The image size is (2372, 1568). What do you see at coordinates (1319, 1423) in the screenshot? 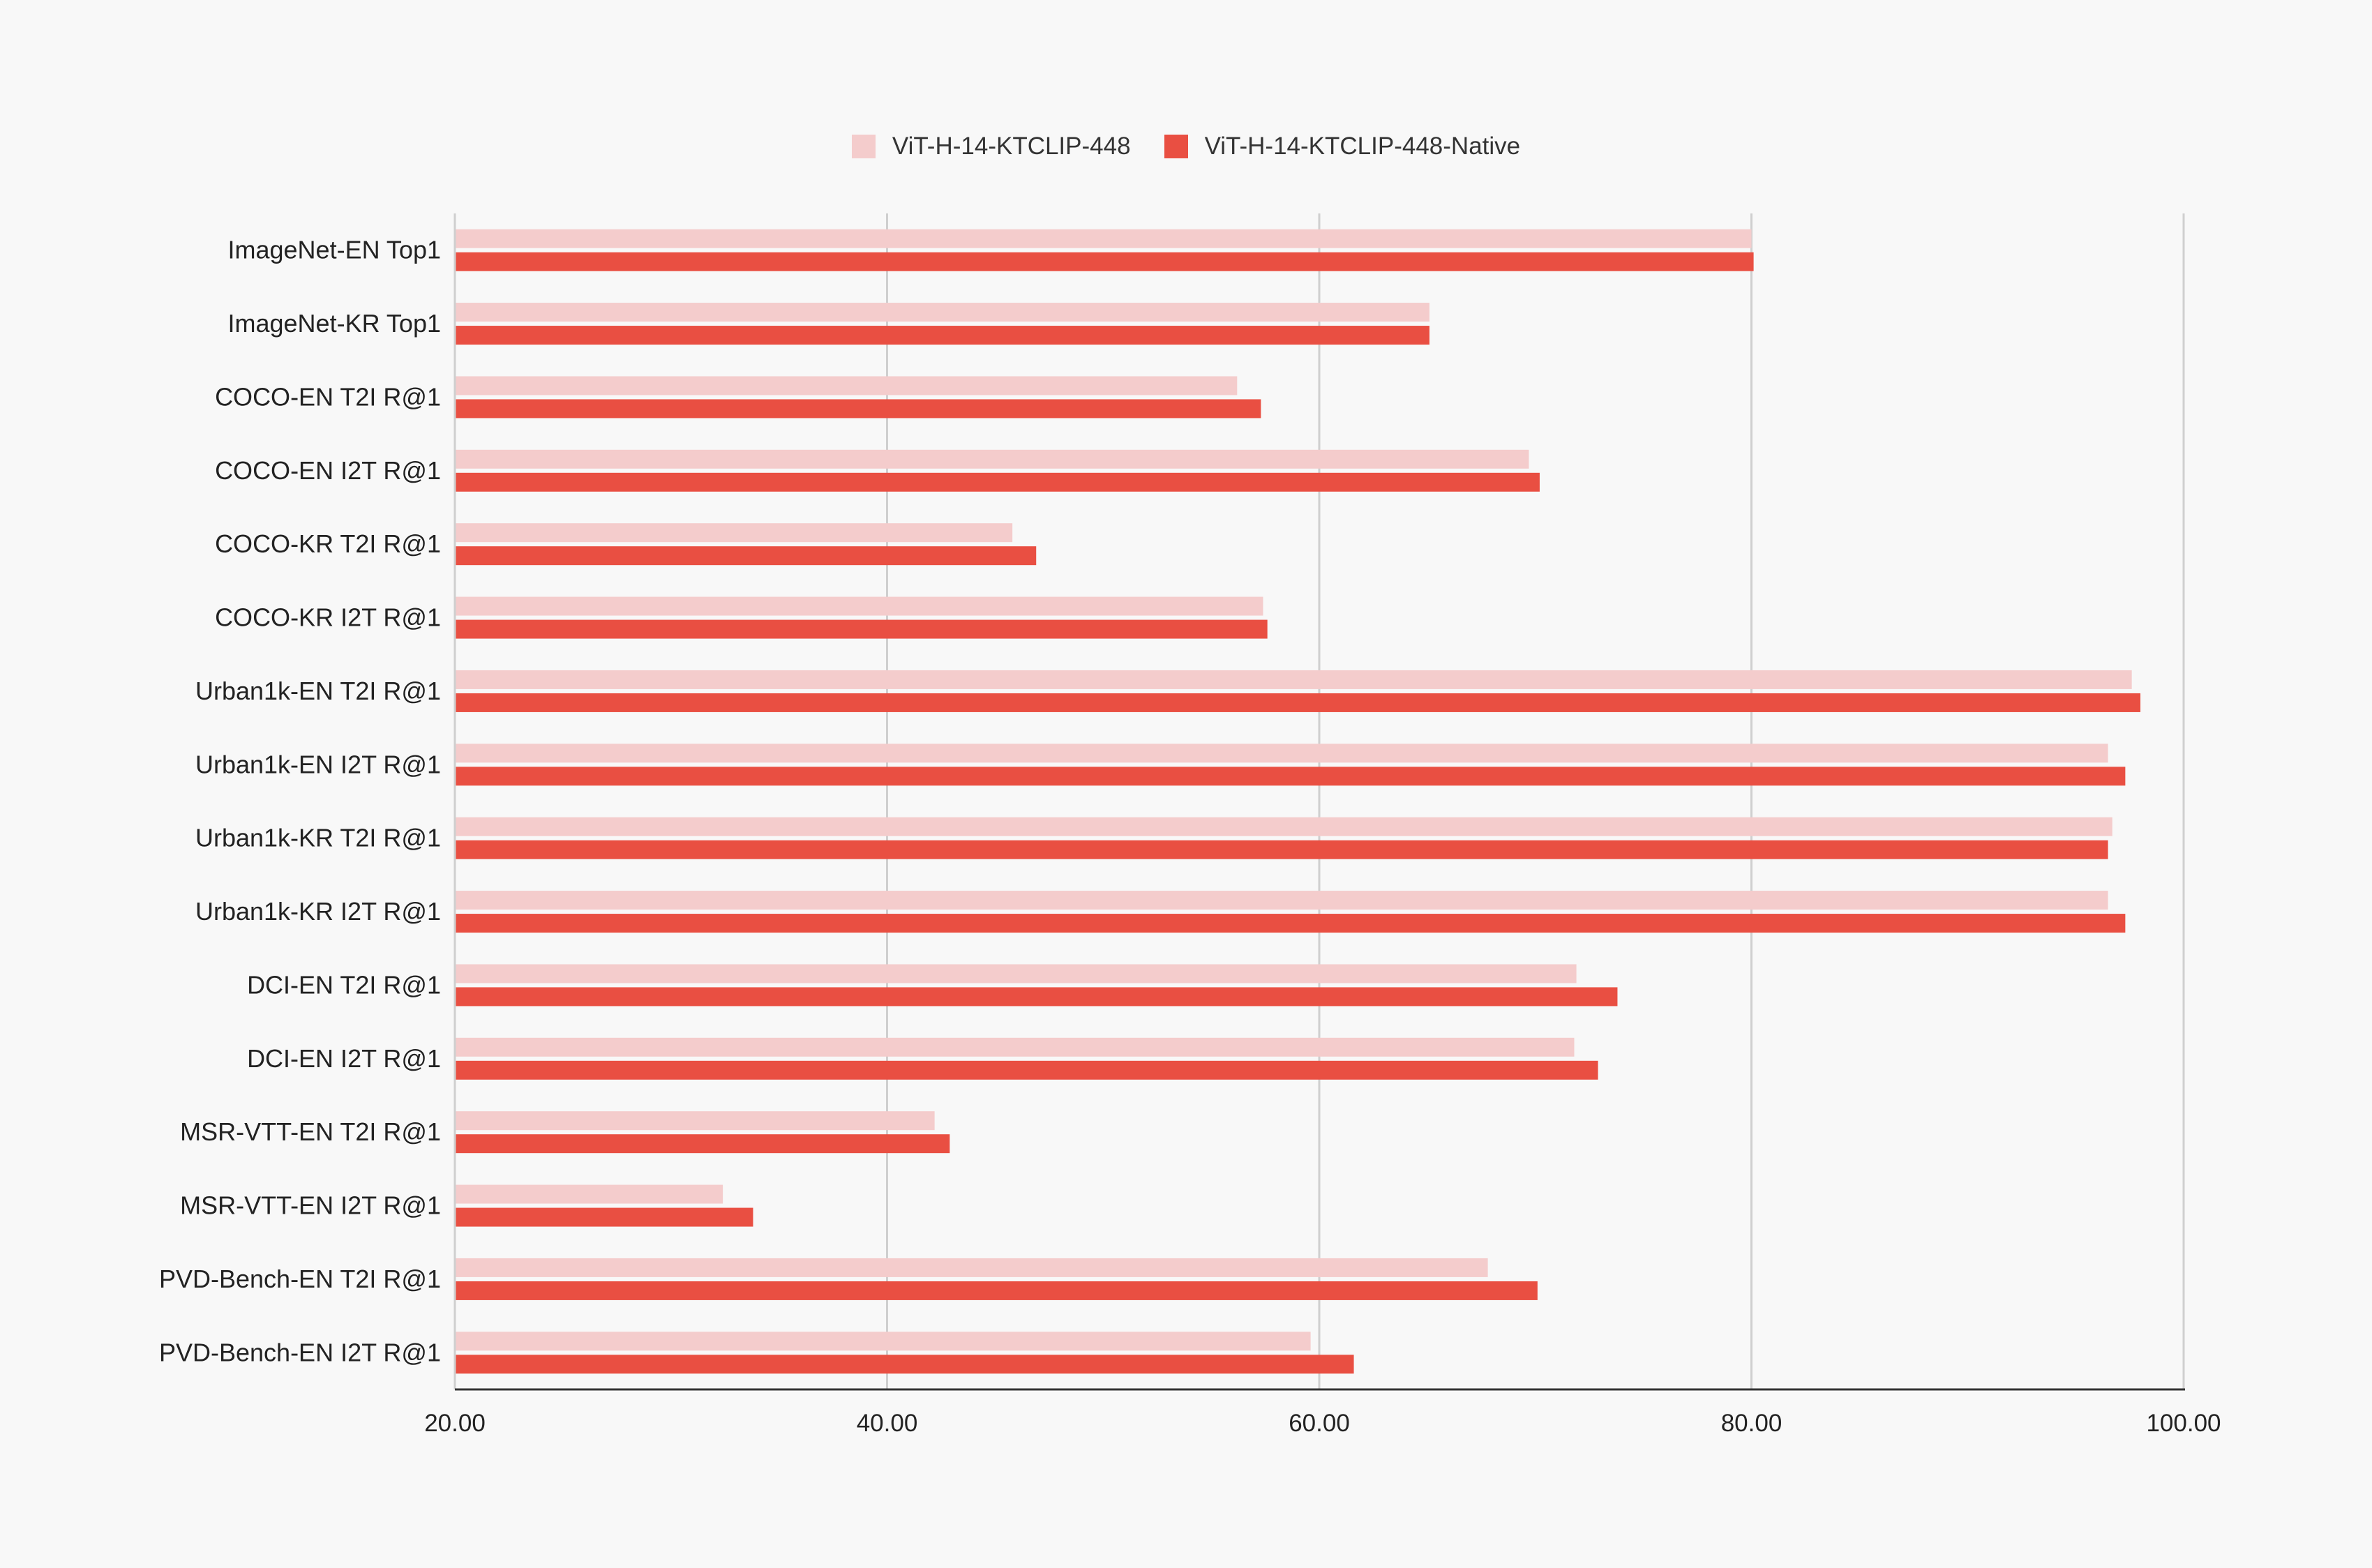
I see `x-tick-label: 60.00` at bounding box center [1319, 1423].